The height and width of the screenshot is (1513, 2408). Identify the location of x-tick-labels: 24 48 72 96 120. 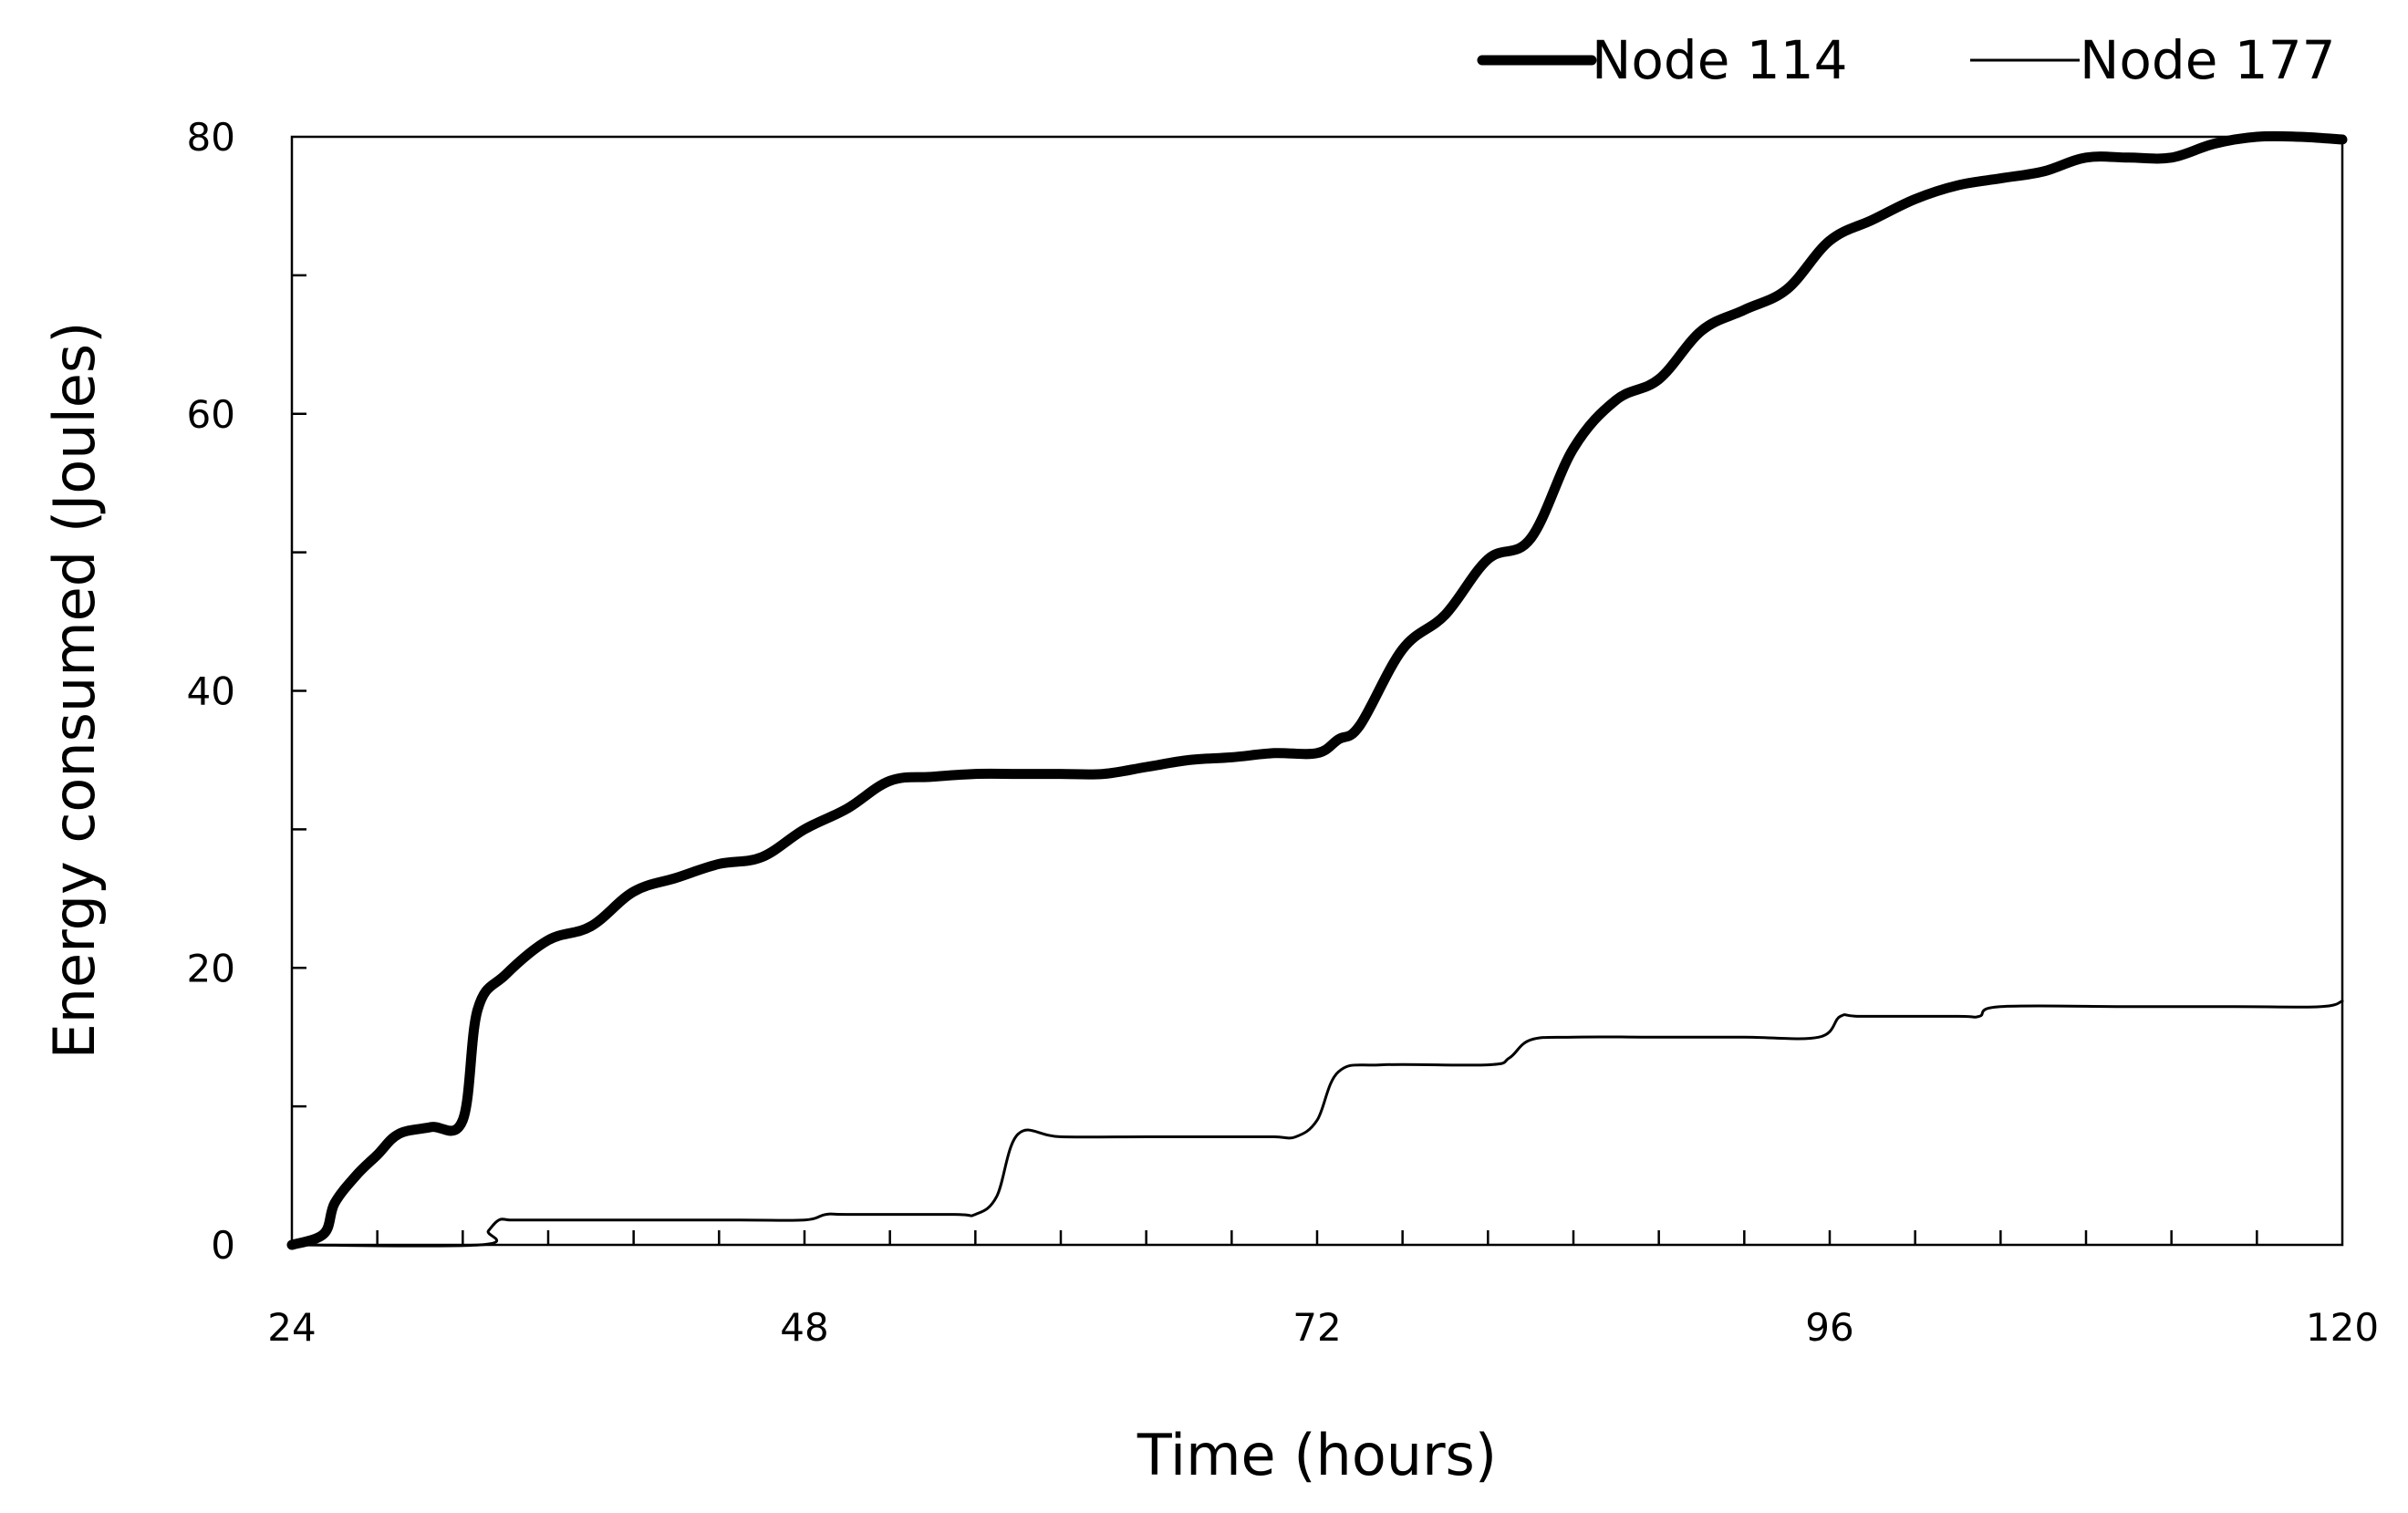
(1323, 1327).